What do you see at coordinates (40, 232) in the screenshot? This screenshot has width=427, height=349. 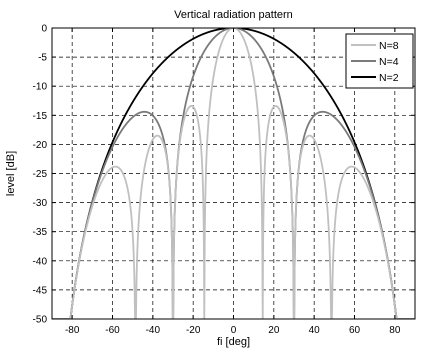 I see `y-tick-label: -35` at bounding box center [40, 232].